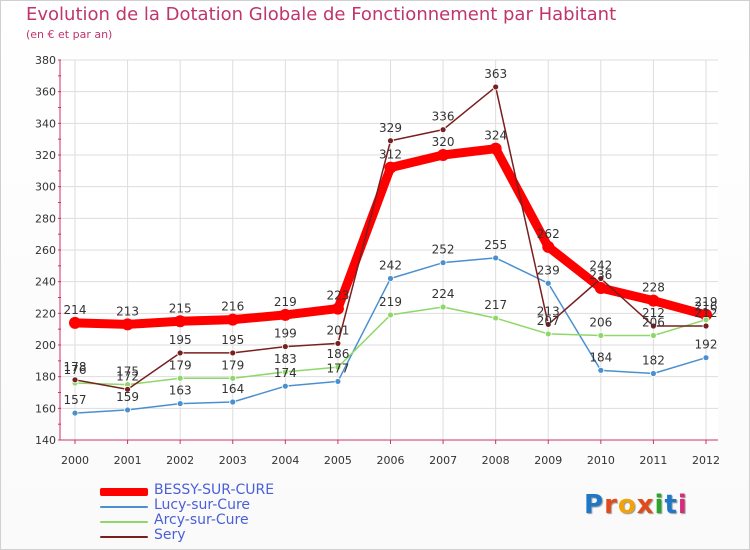 The width and height of the screenshot is (750, 550). I want to click on chart-subtitle: (en € et par an), so click(69, 34).